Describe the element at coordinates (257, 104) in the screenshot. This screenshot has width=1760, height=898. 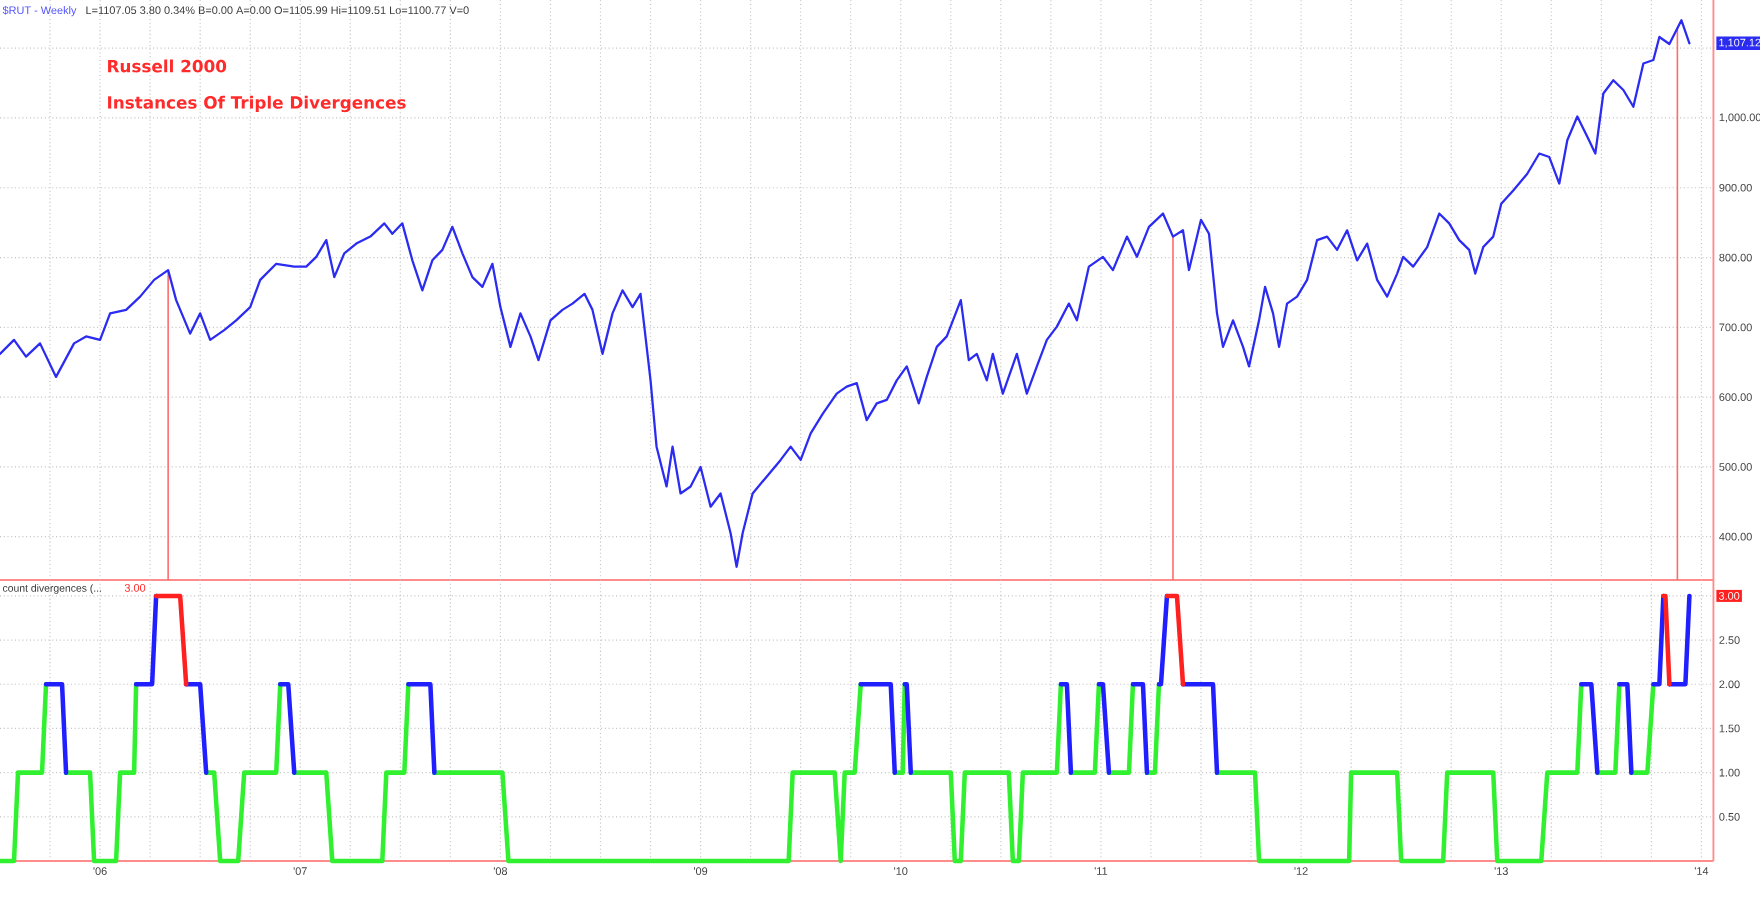
I see `text: Instances Of Triple Divergences` at that location.